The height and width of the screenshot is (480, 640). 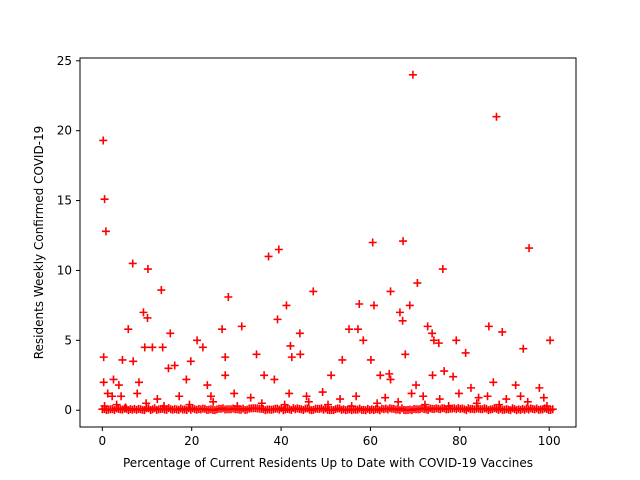 I want to click on y-tick-label: 10, so click(x=64, y=270).